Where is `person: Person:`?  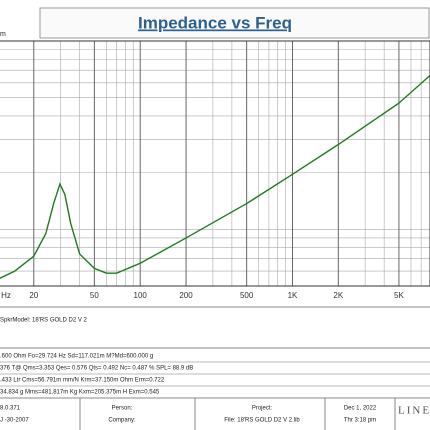 person: Person: is located at coordinates (122, 409).